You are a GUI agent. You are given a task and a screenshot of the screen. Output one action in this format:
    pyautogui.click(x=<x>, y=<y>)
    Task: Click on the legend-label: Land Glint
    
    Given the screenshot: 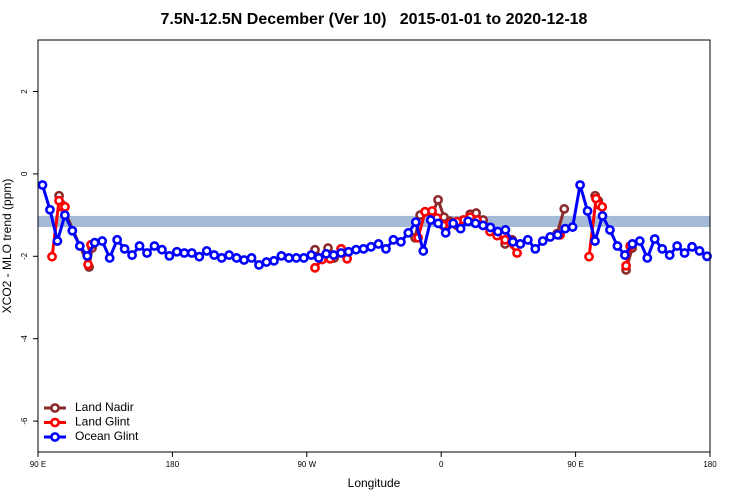 What is the action you would take?
    pyautogui.click(x=102, y=422)
    